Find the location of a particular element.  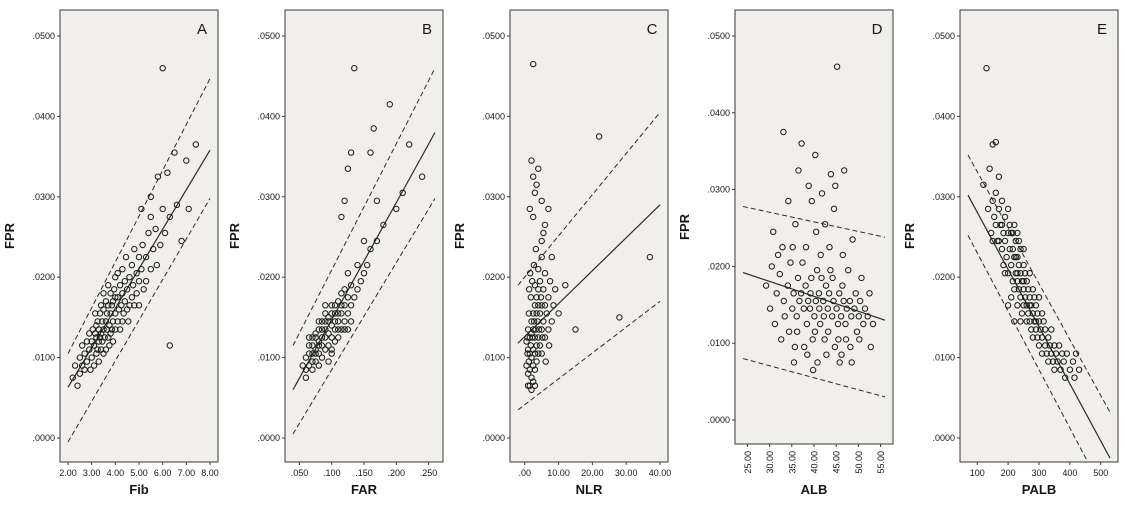

ci-lower-line is located at coordinates (364, 316).